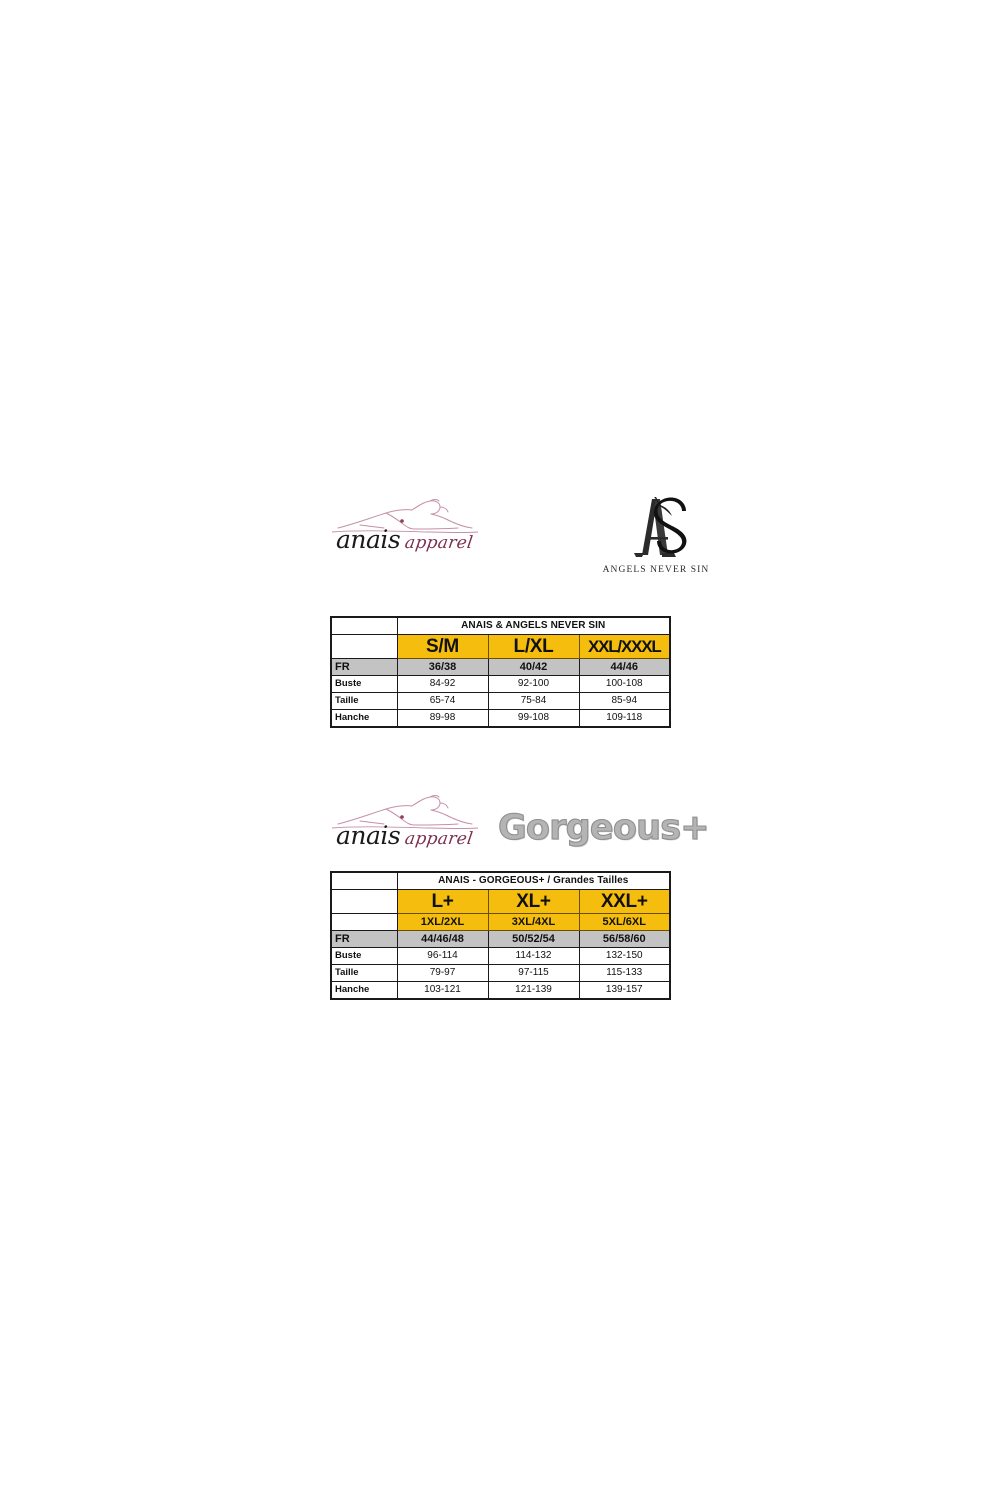 This screenshot has width=1000, height=1500. Describe the element at coordinates (442, 667) in the screenshot. I see `cell-fr-0: 36/38` at that location.